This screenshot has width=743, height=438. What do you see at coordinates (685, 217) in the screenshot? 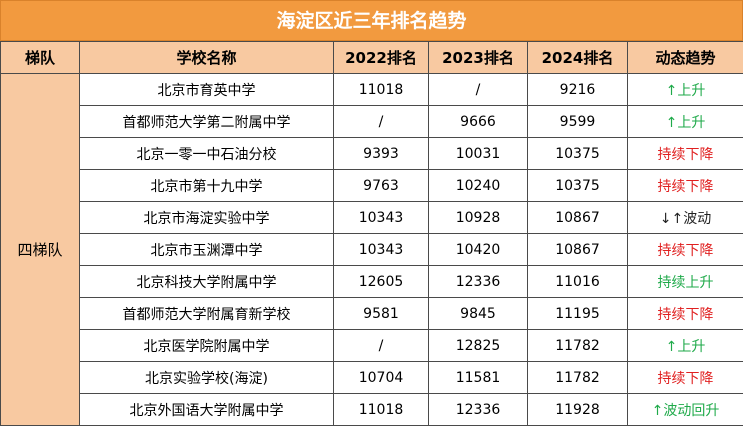
I see `trend-cell: ↓↑波动` at bounding box center [685, 217].